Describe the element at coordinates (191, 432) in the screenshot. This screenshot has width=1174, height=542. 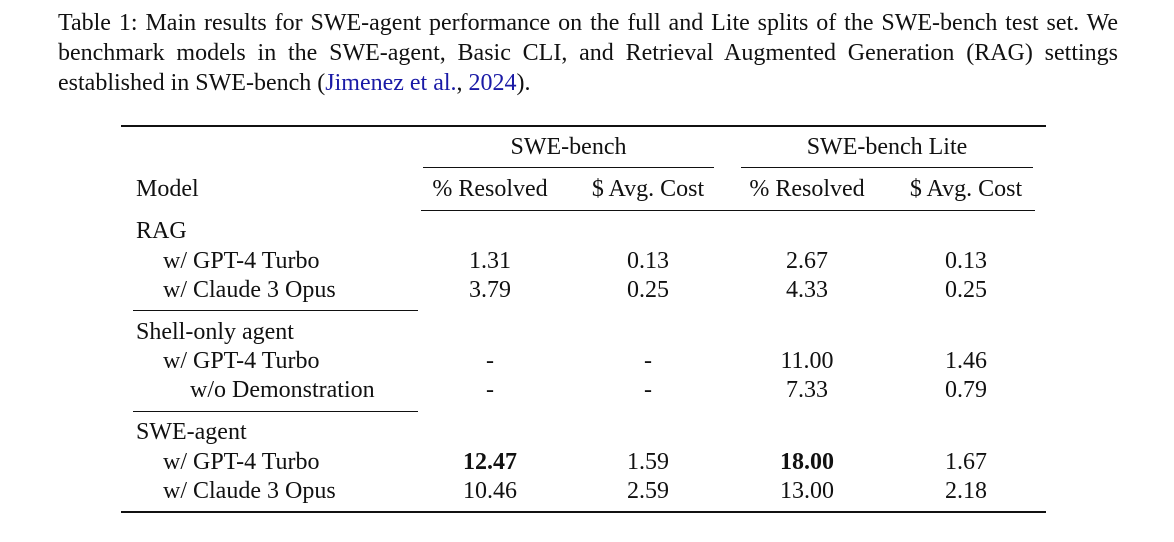
I see `group-label-swe-agent: SWE-agent` at that location.